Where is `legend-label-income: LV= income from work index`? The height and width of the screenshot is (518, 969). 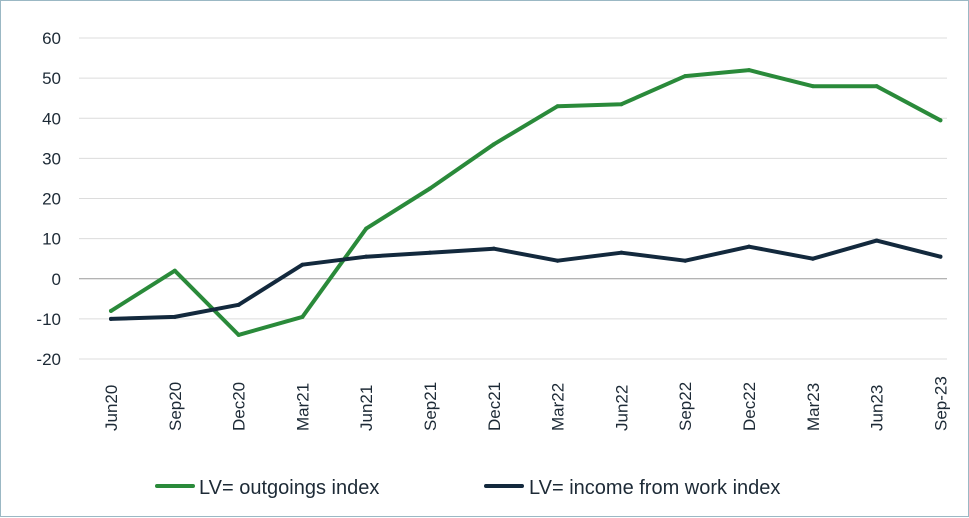 legend-label-income: LV= income from work index is located at coordinates (654, 488).